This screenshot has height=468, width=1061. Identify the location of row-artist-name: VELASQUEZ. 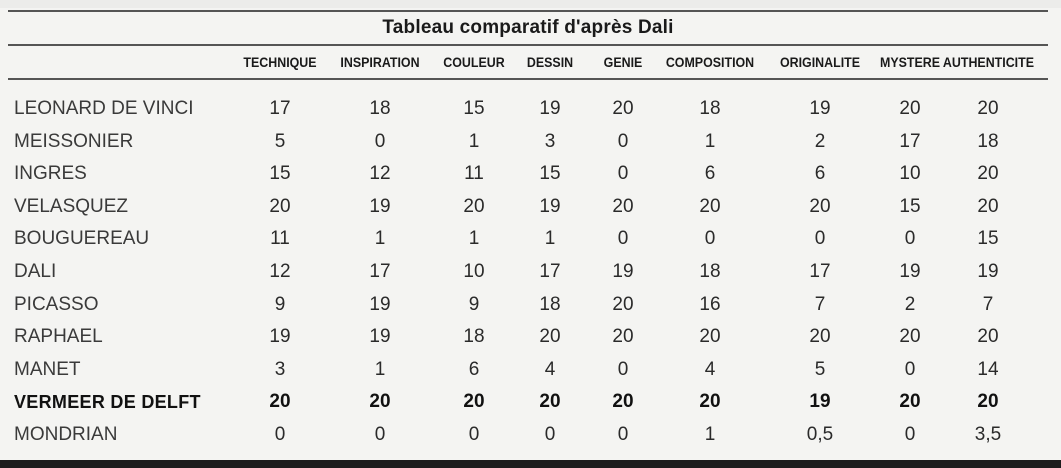
(71, 206).